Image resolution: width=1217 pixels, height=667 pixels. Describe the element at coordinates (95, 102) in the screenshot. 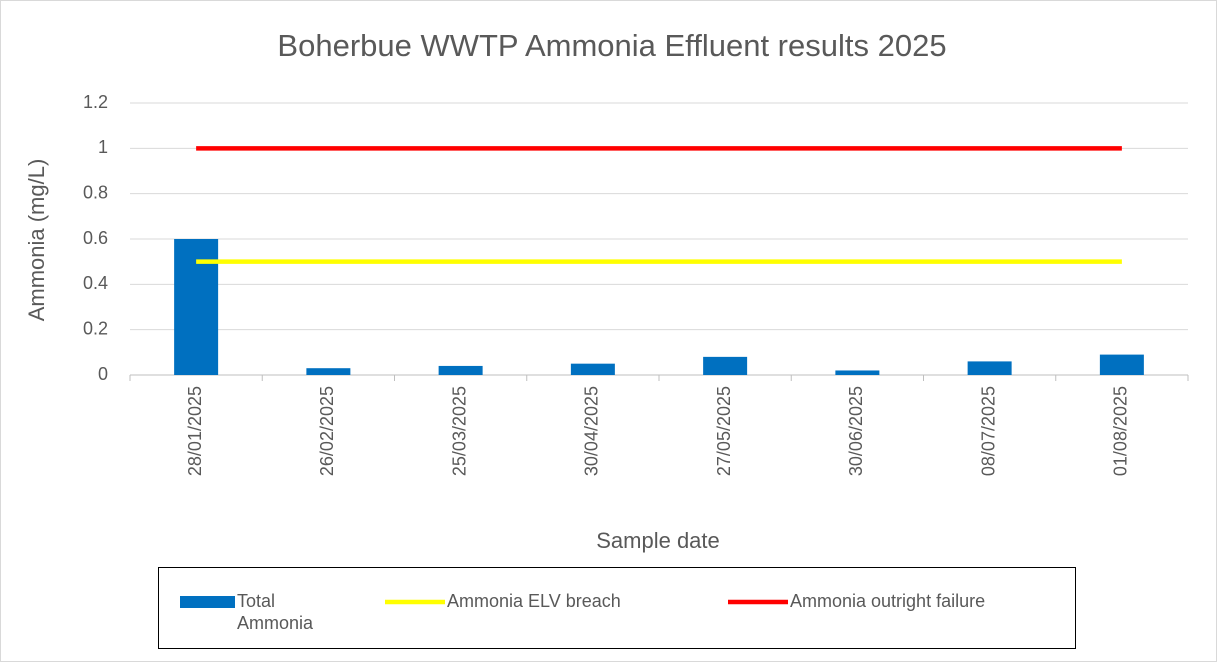

I see `y-tick-label: 1.2` at that location.